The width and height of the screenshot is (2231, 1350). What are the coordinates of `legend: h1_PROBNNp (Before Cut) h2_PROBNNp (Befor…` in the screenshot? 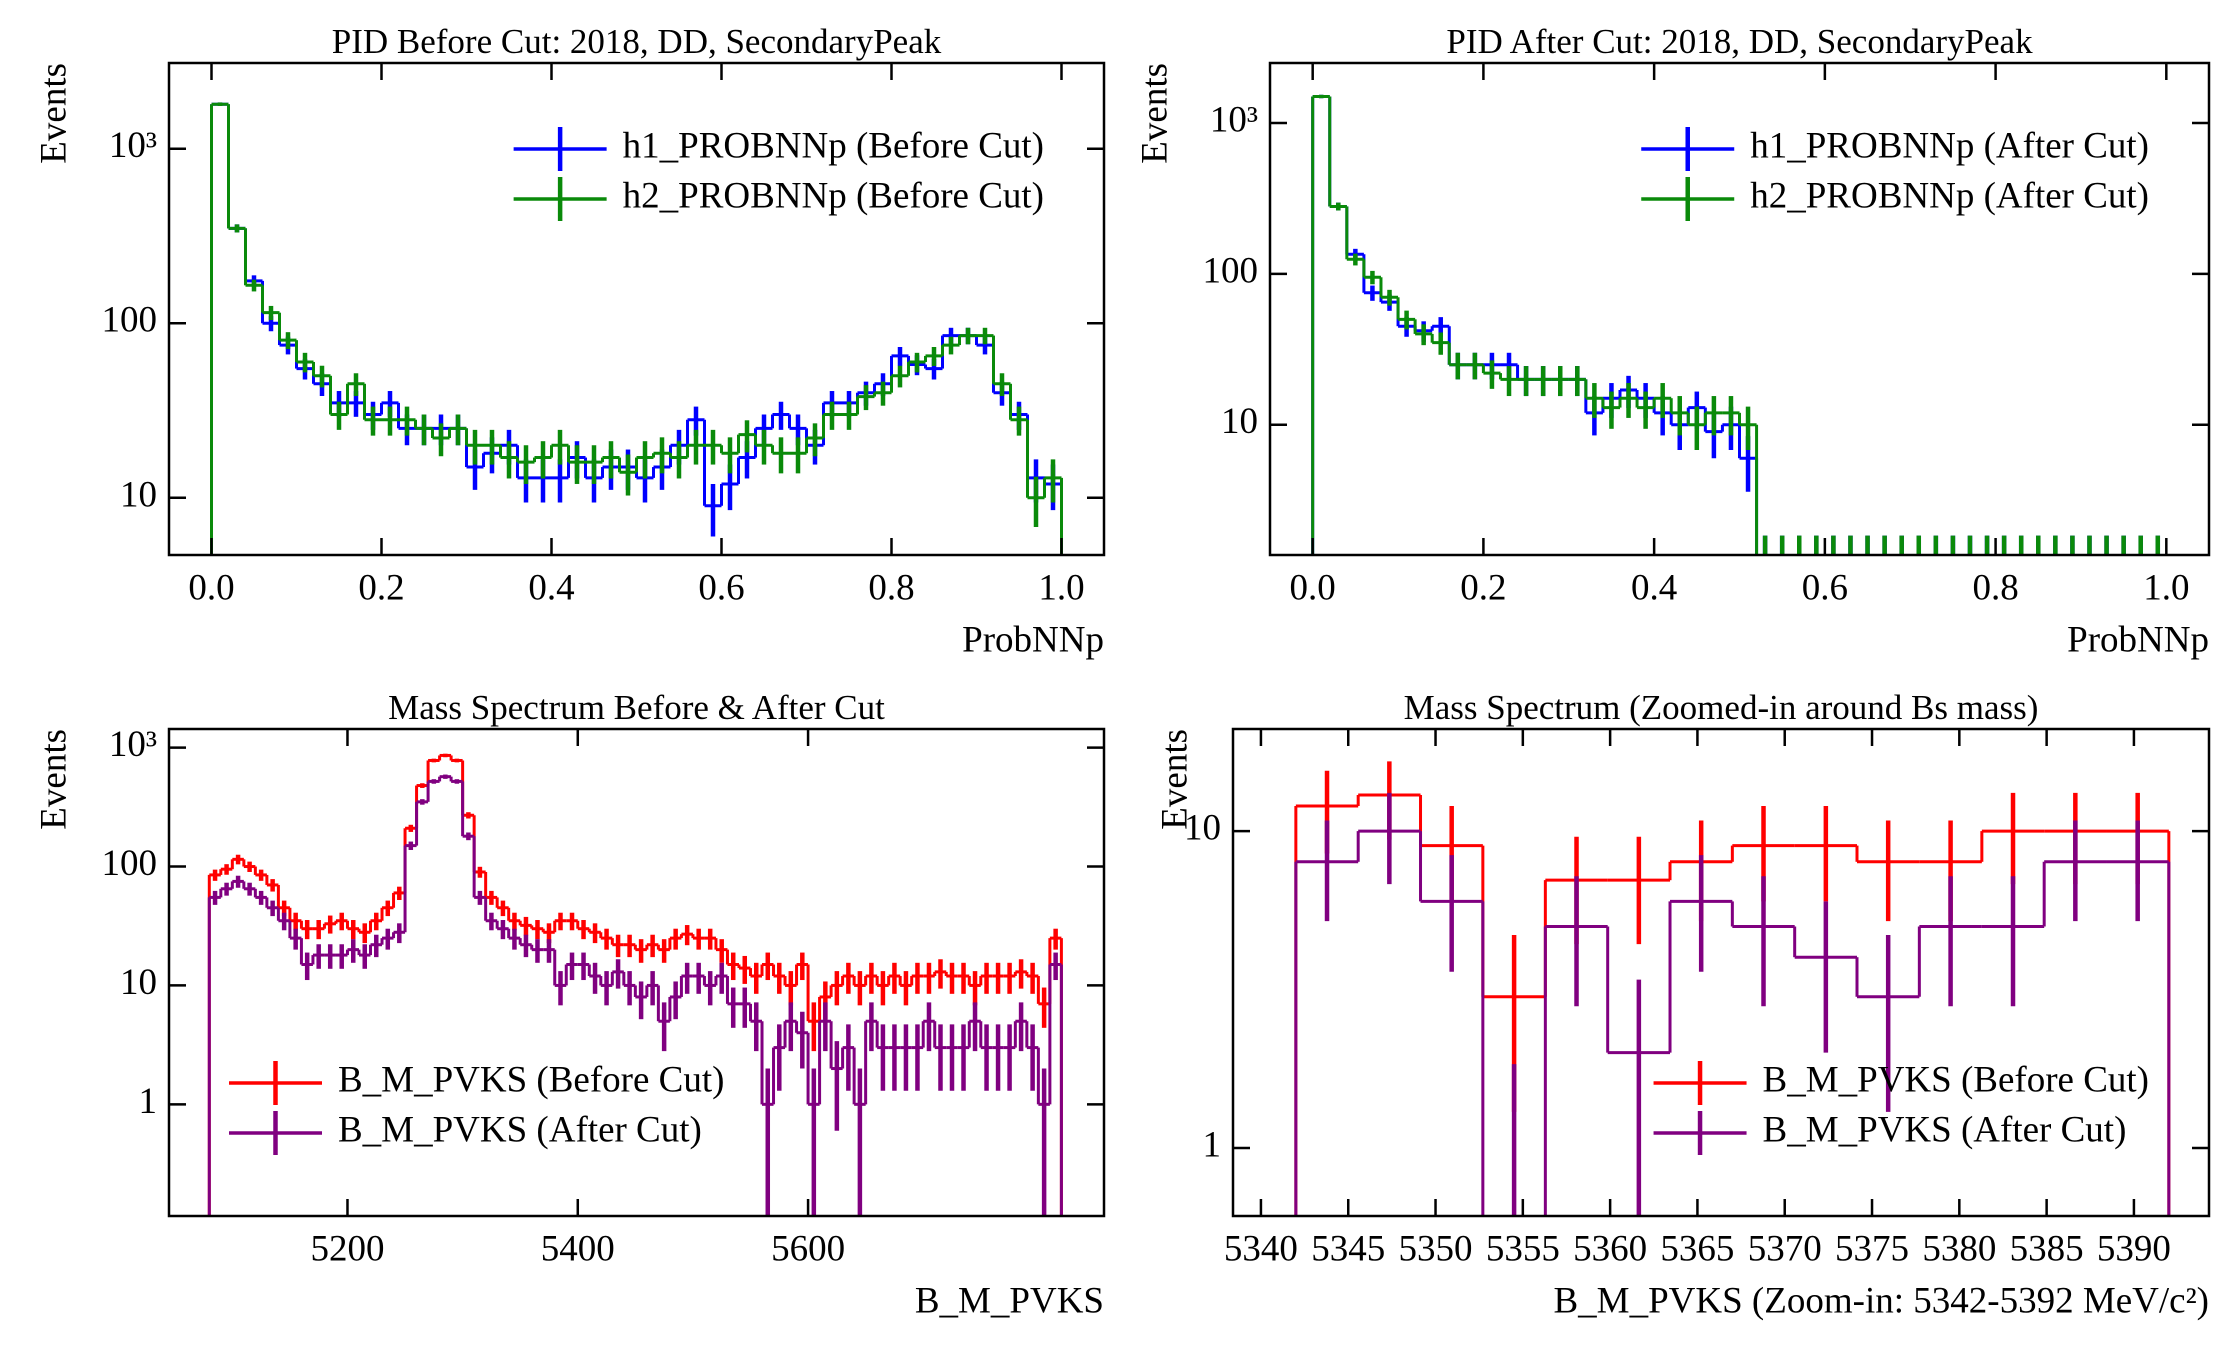 It's located at (778, 173).